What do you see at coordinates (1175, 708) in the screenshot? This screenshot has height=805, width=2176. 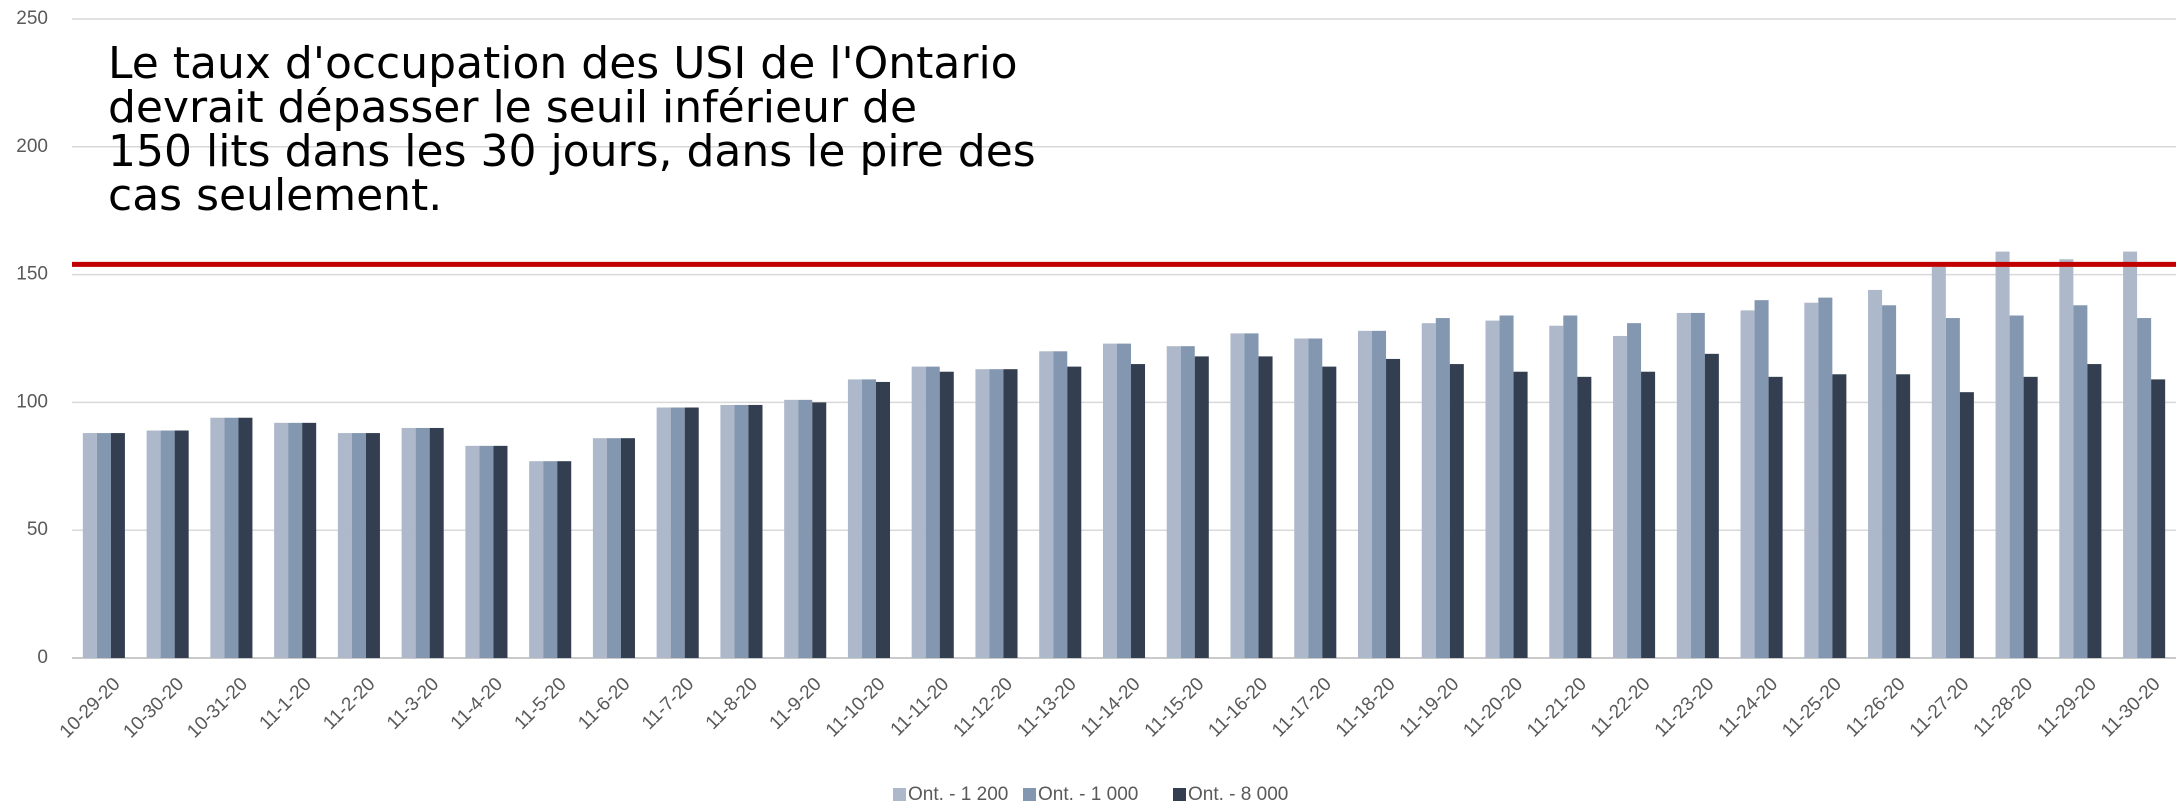 I see `x-tick-label: 11-15-20` at bounding box center [1175, 708].